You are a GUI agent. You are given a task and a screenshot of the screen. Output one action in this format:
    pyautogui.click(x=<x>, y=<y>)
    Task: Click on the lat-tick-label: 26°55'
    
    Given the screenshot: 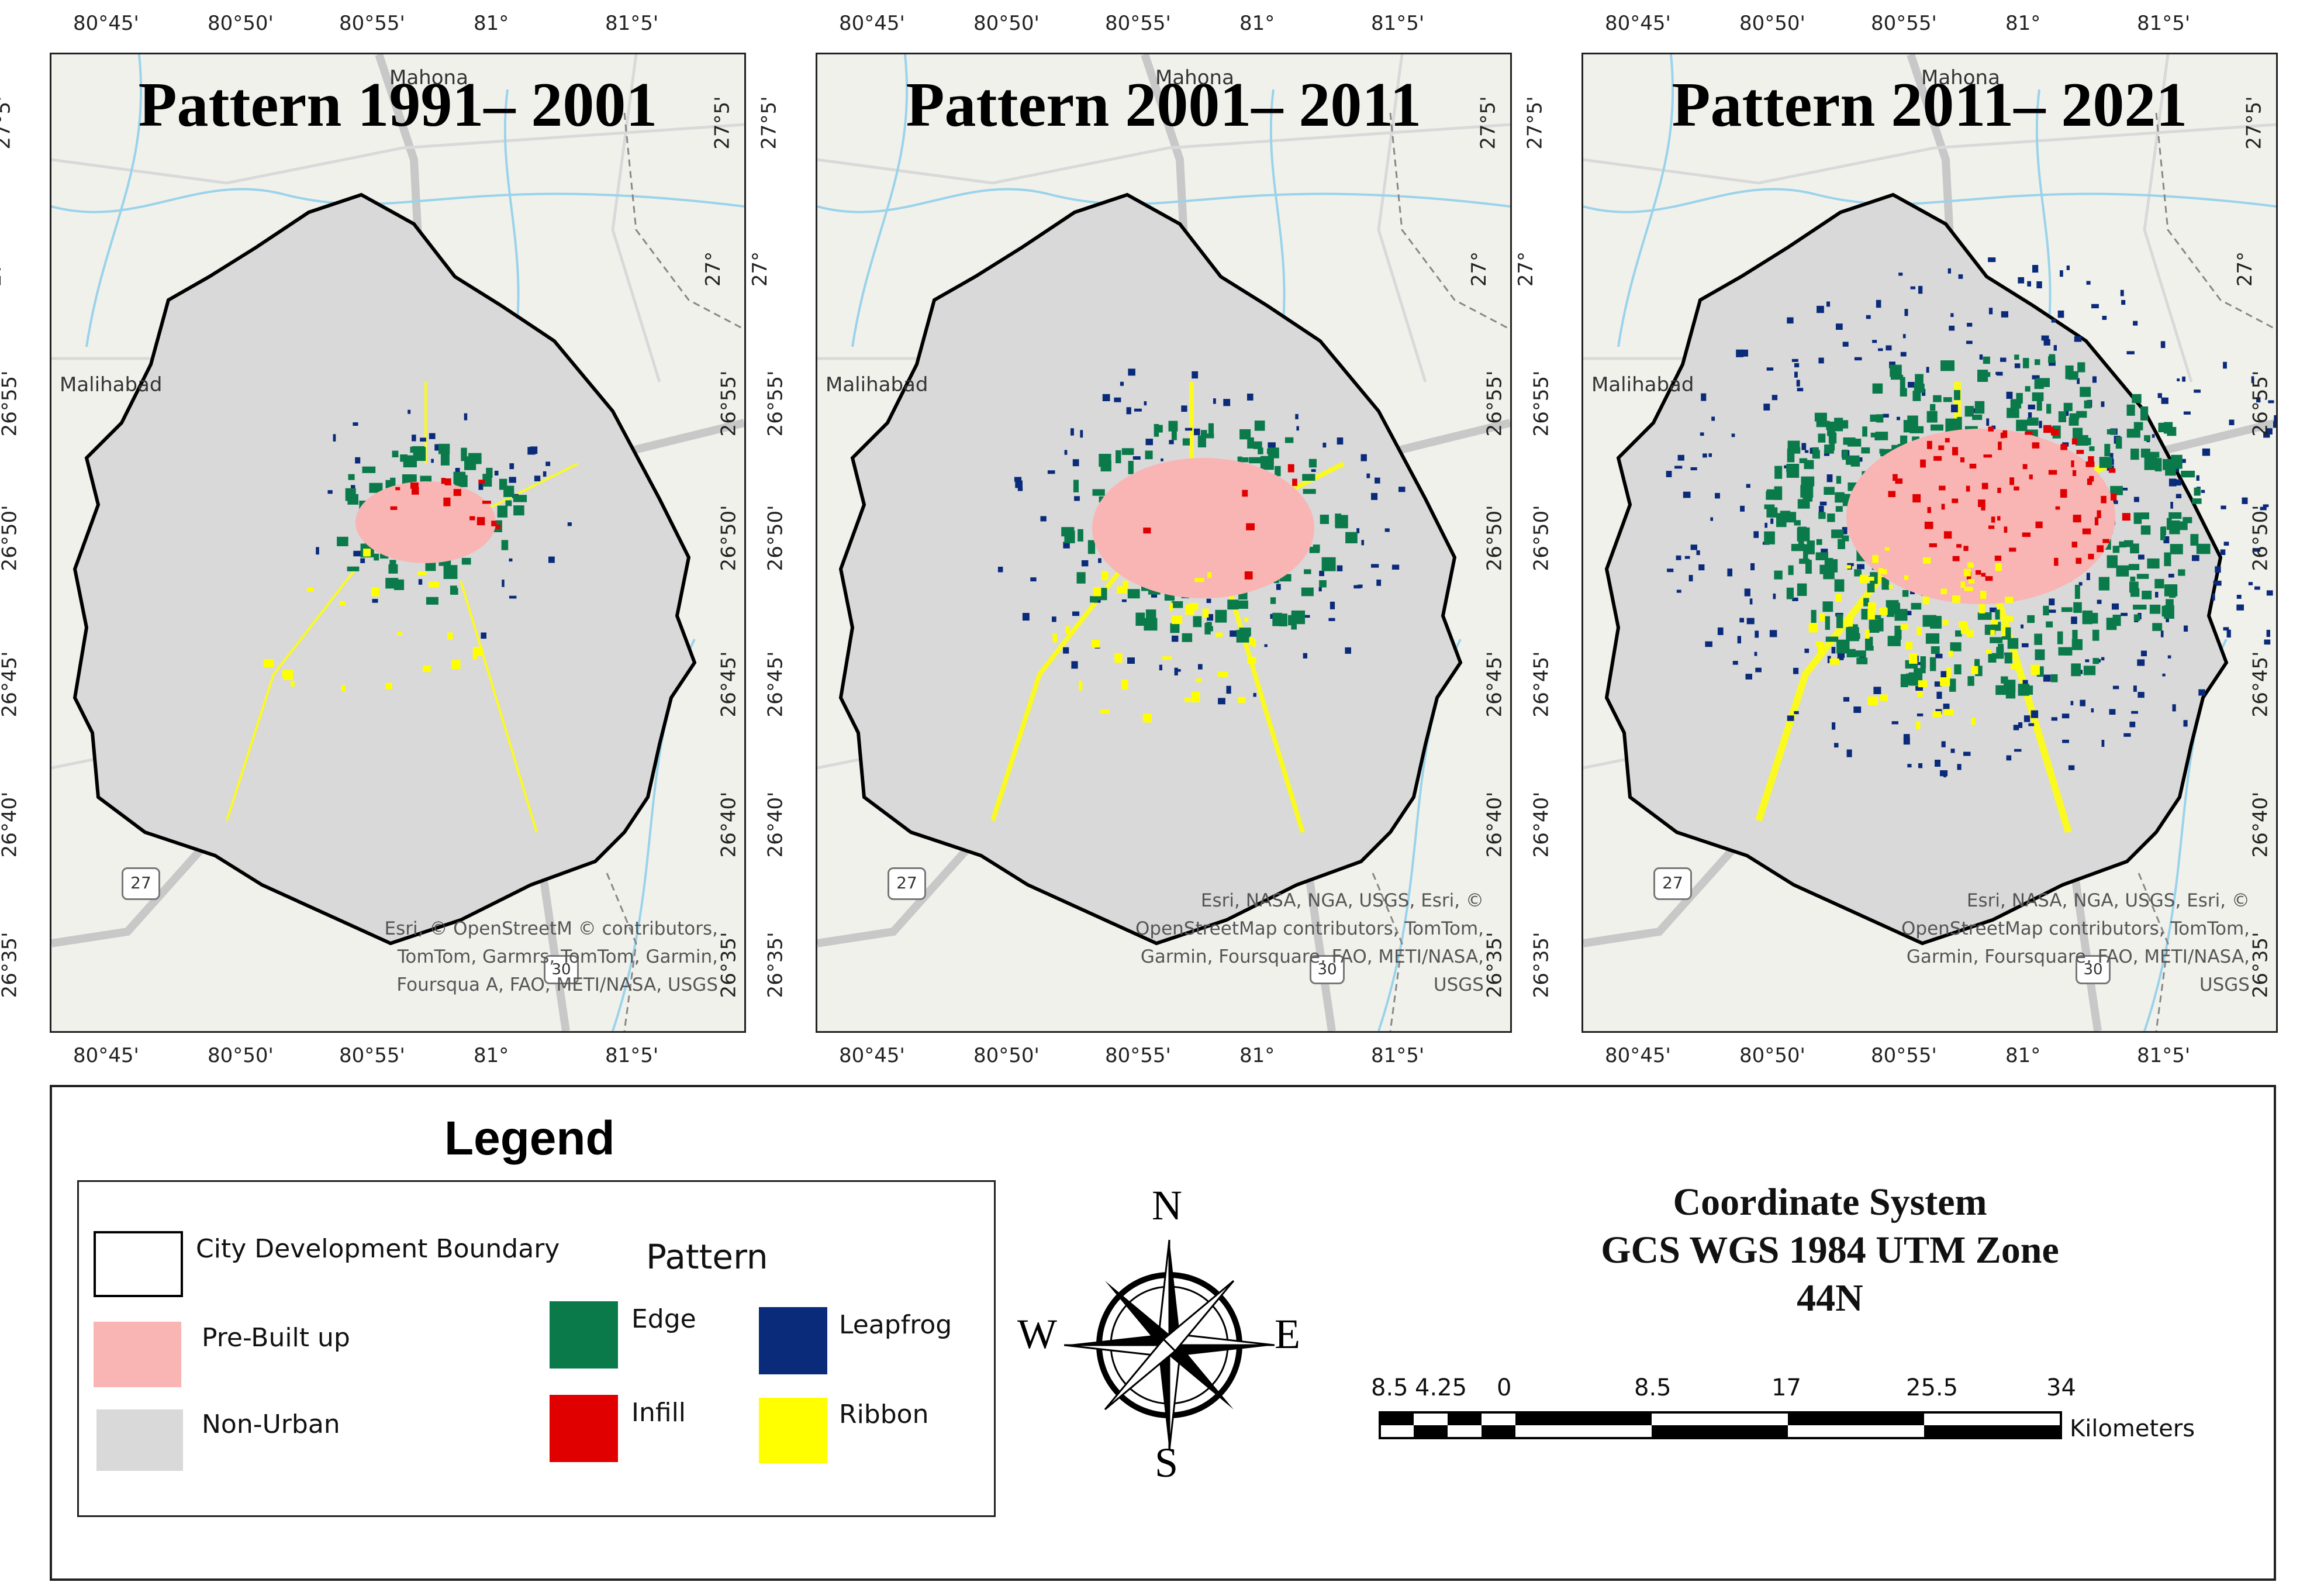 What is the action you would take?
    pyautogui.click(x=11, y=404)
    